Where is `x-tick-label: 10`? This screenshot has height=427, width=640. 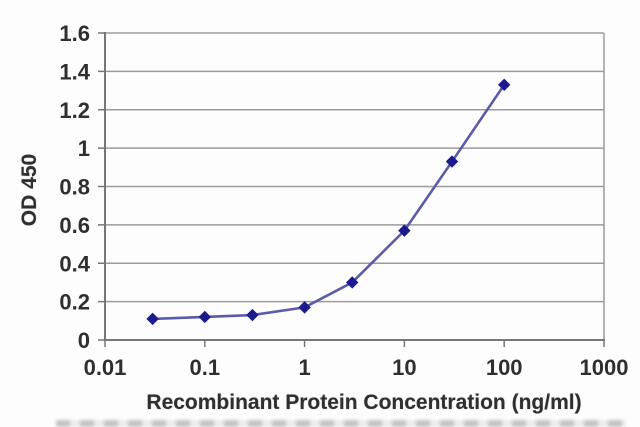
x-tick-label: 10 is located at coordinates (404, 367).